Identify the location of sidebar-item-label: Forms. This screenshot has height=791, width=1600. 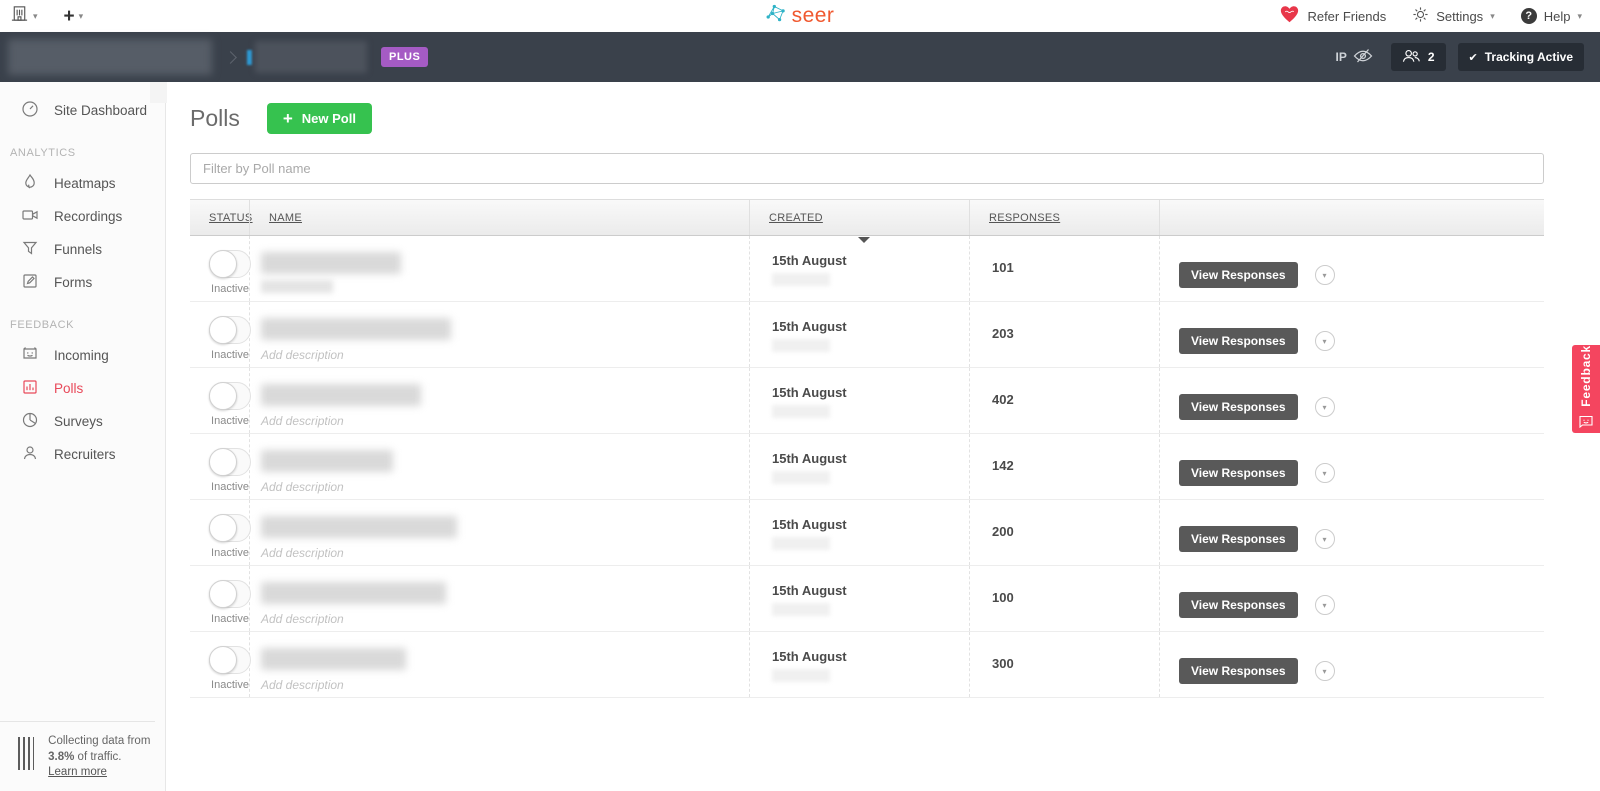
(73, 282).